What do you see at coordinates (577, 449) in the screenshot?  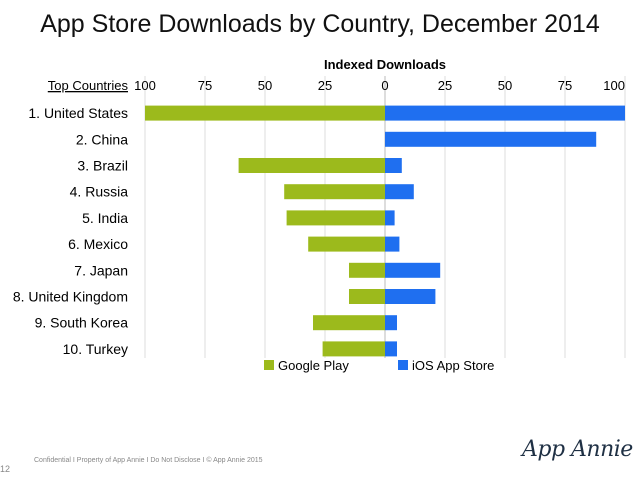 I see `app-annie-logo: App Annie` at bounding box center [577, 449].